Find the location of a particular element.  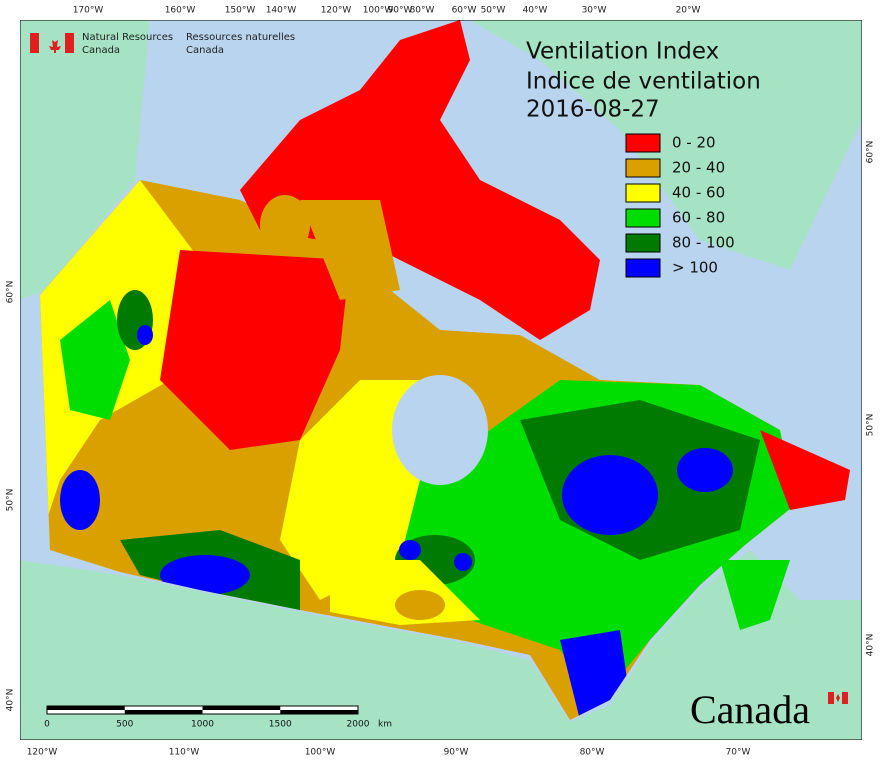

agency-name-en: Canada is located at coordinates (101, 50).